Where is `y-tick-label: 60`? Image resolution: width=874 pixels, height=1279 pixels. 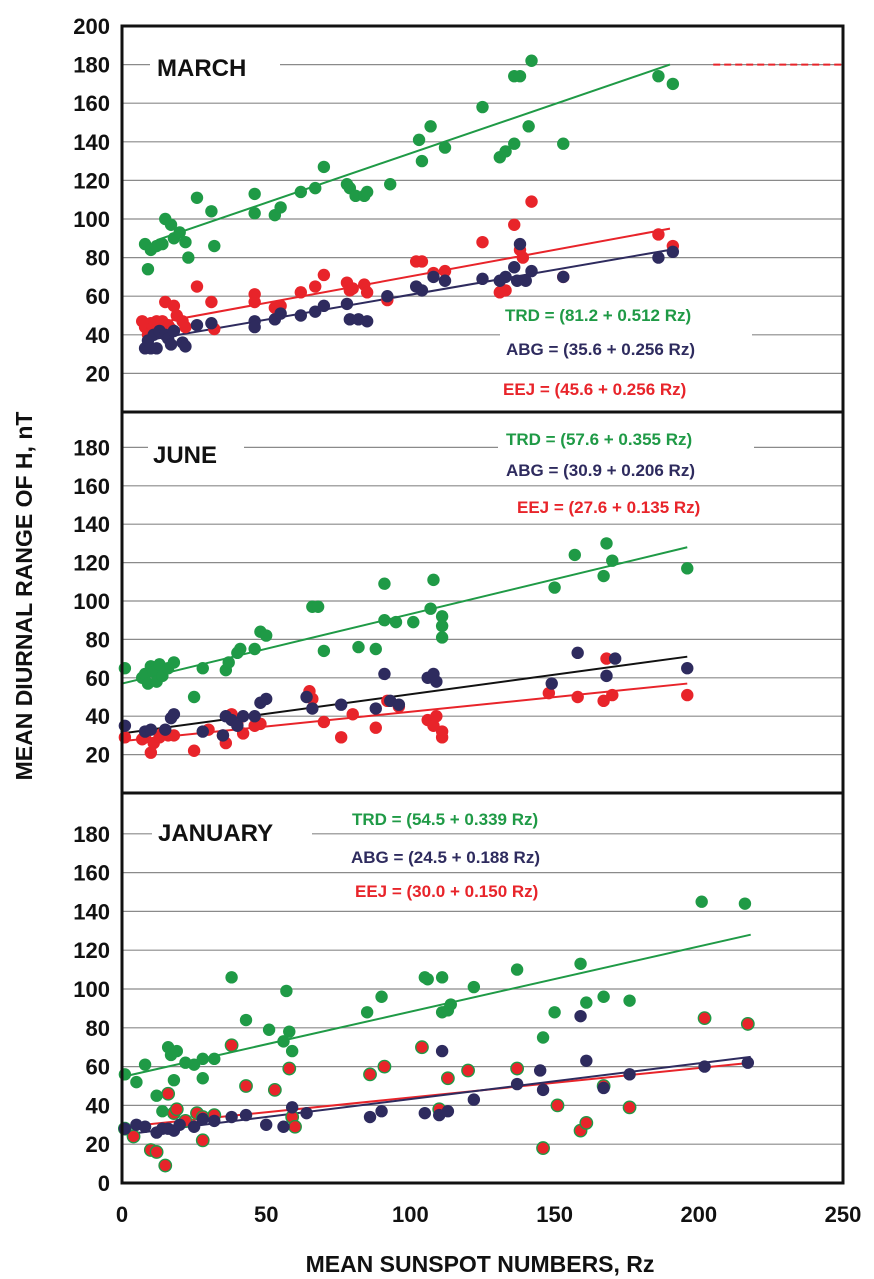 y-tick-label: 60 is located at coordinates (98, 678).